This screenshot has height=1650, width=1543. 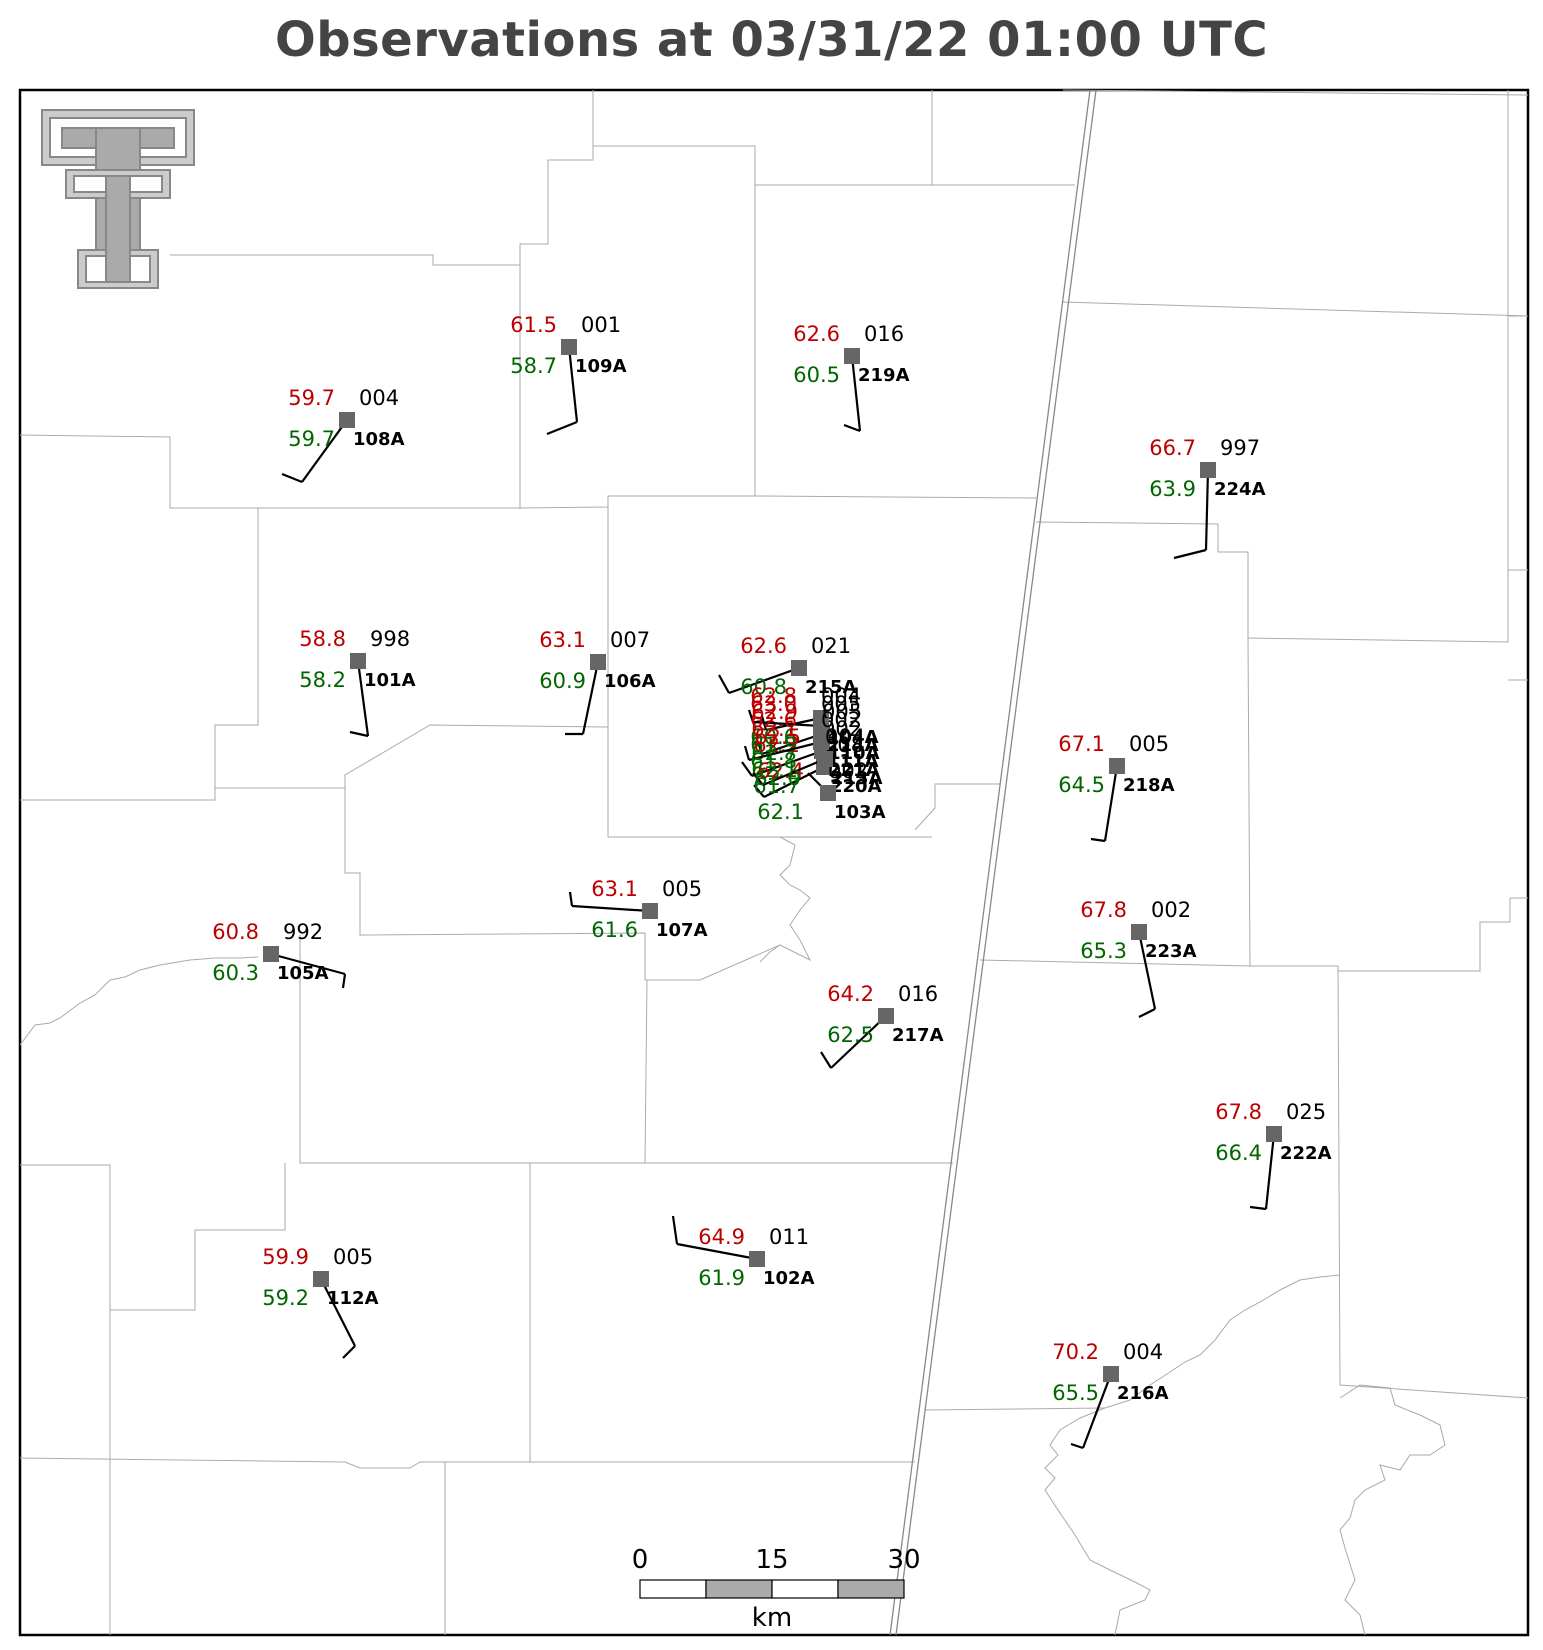 What do you see at coordinates (533, 325) in the screenshot?
I see `station-temperature: 61.5` at bounding box center [533, 325].